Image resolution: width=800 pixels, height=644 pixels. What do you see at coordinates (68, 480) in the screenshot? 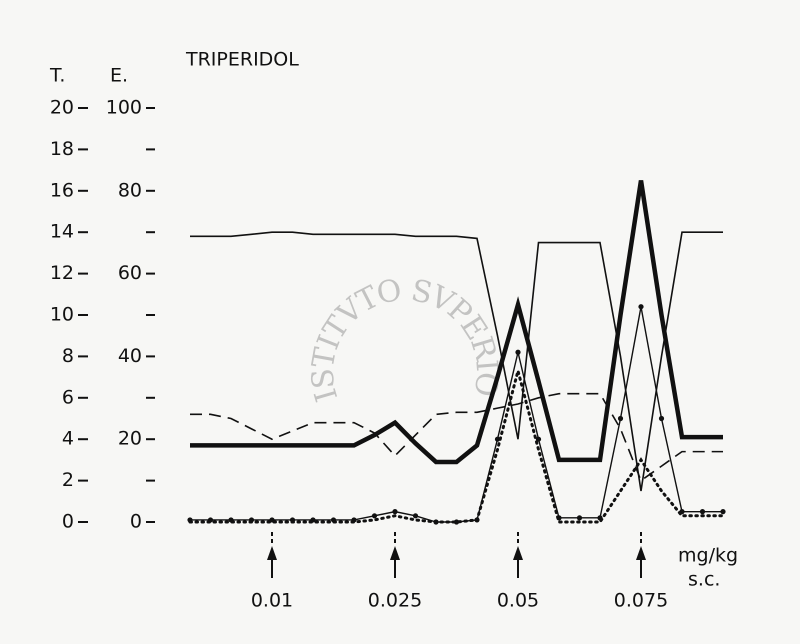
I see `y-tick-label: 2` at bounding box center [68, 480].